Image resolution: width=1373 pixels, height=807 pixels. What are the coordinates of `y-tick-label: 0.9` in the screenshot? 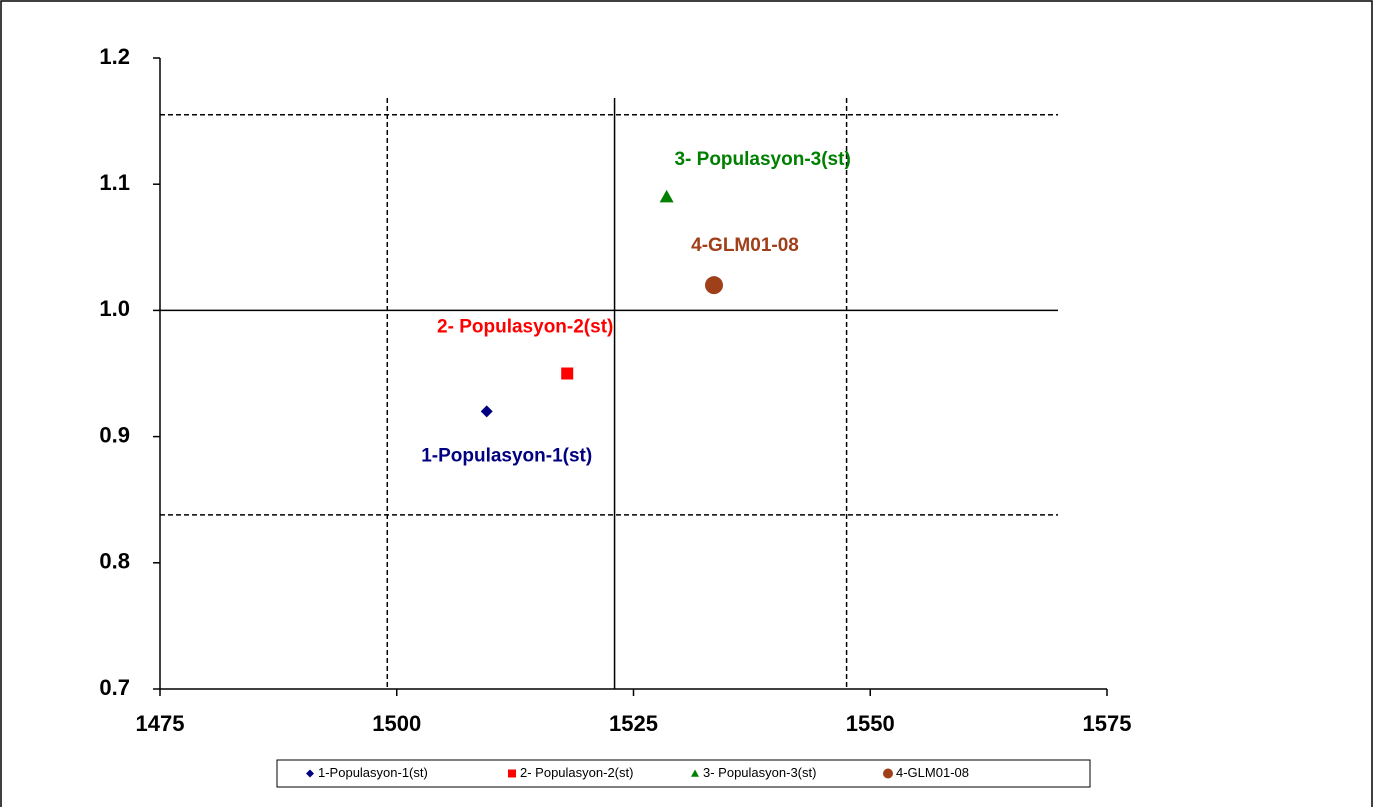 It's located at (114, 434).